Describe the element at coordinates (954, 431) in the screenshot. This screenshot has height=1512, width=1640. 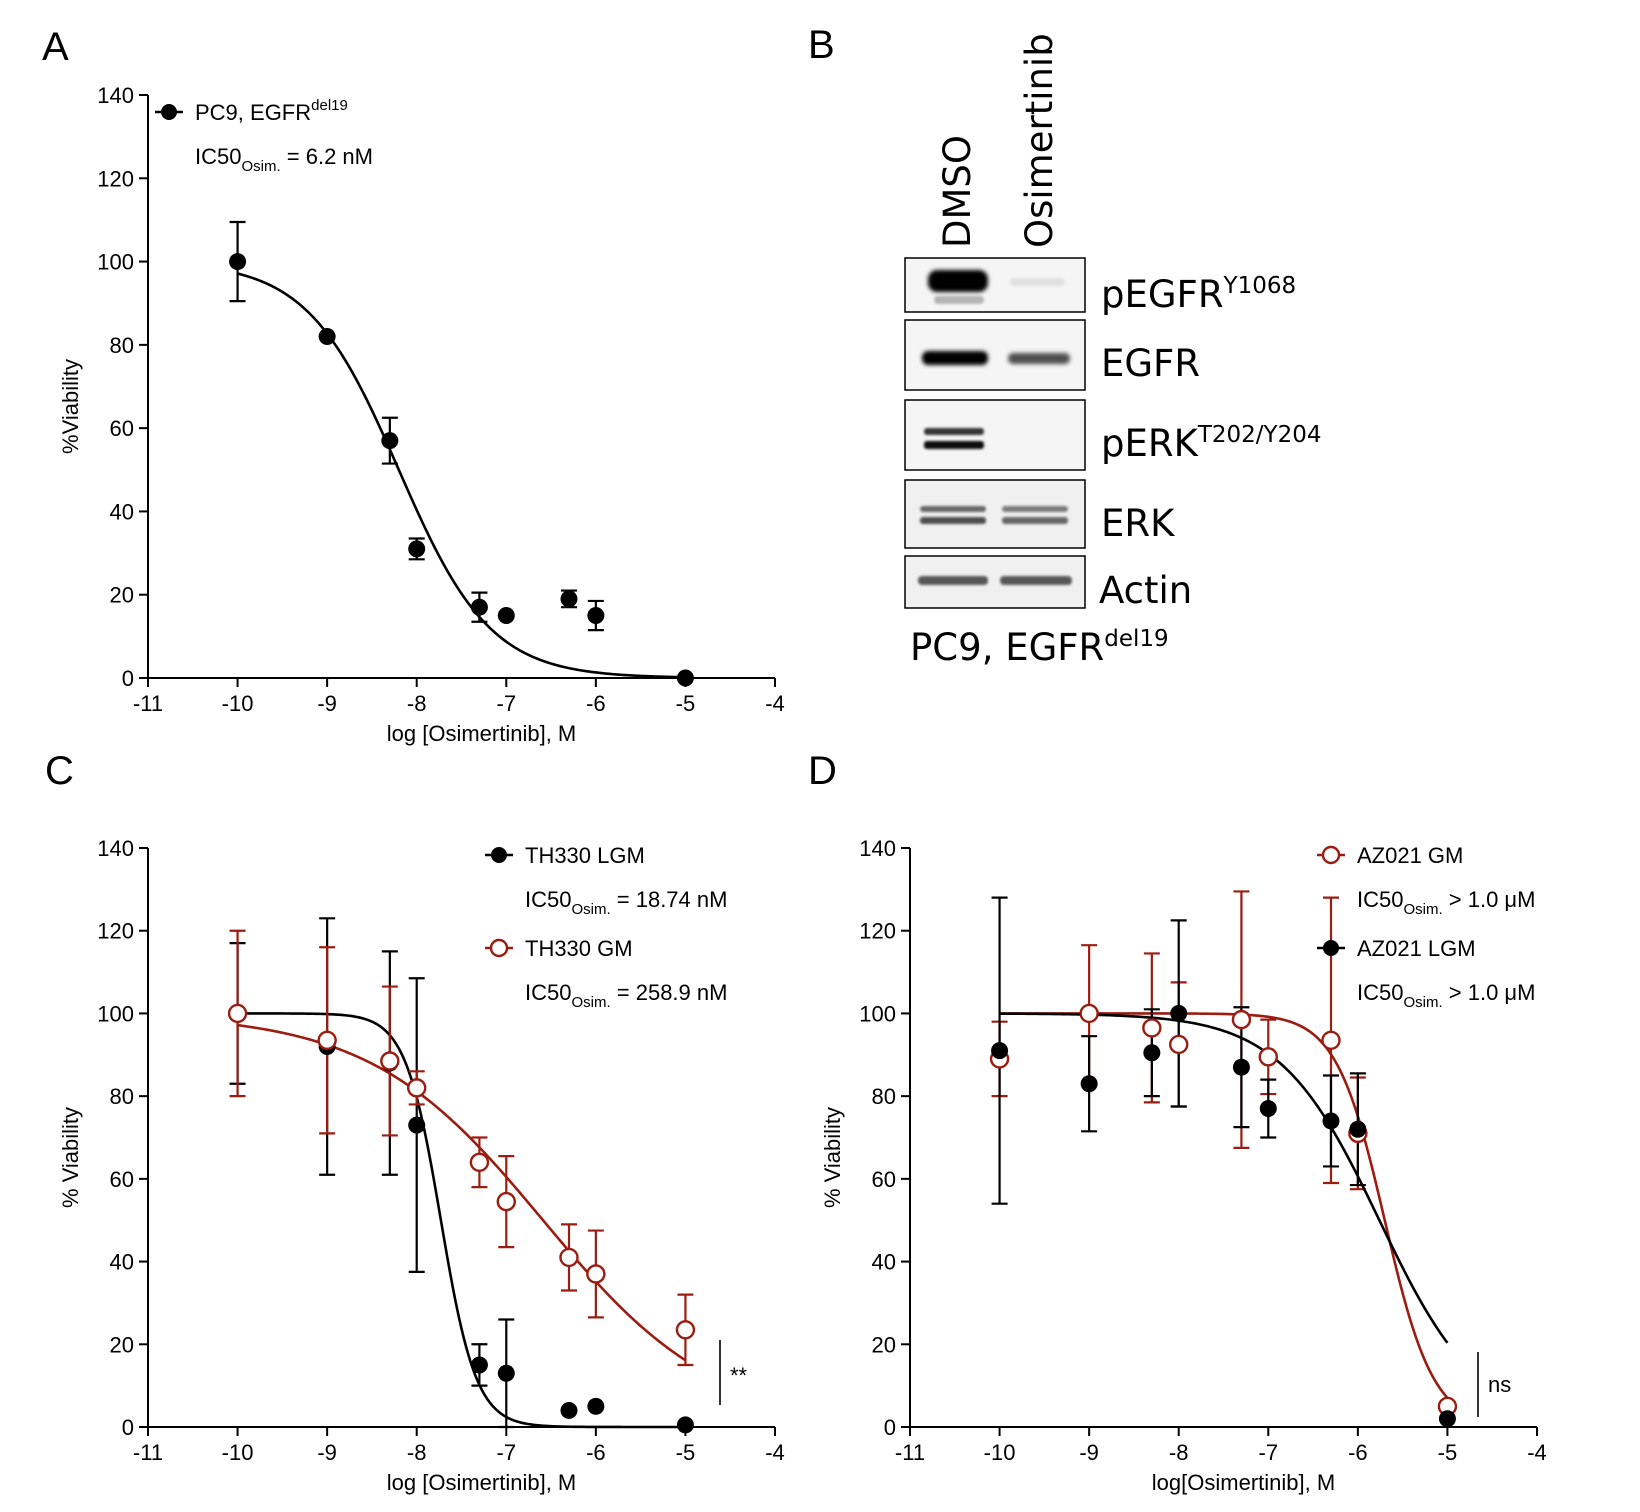
I see `band-perk-dmso-upper` at that location.